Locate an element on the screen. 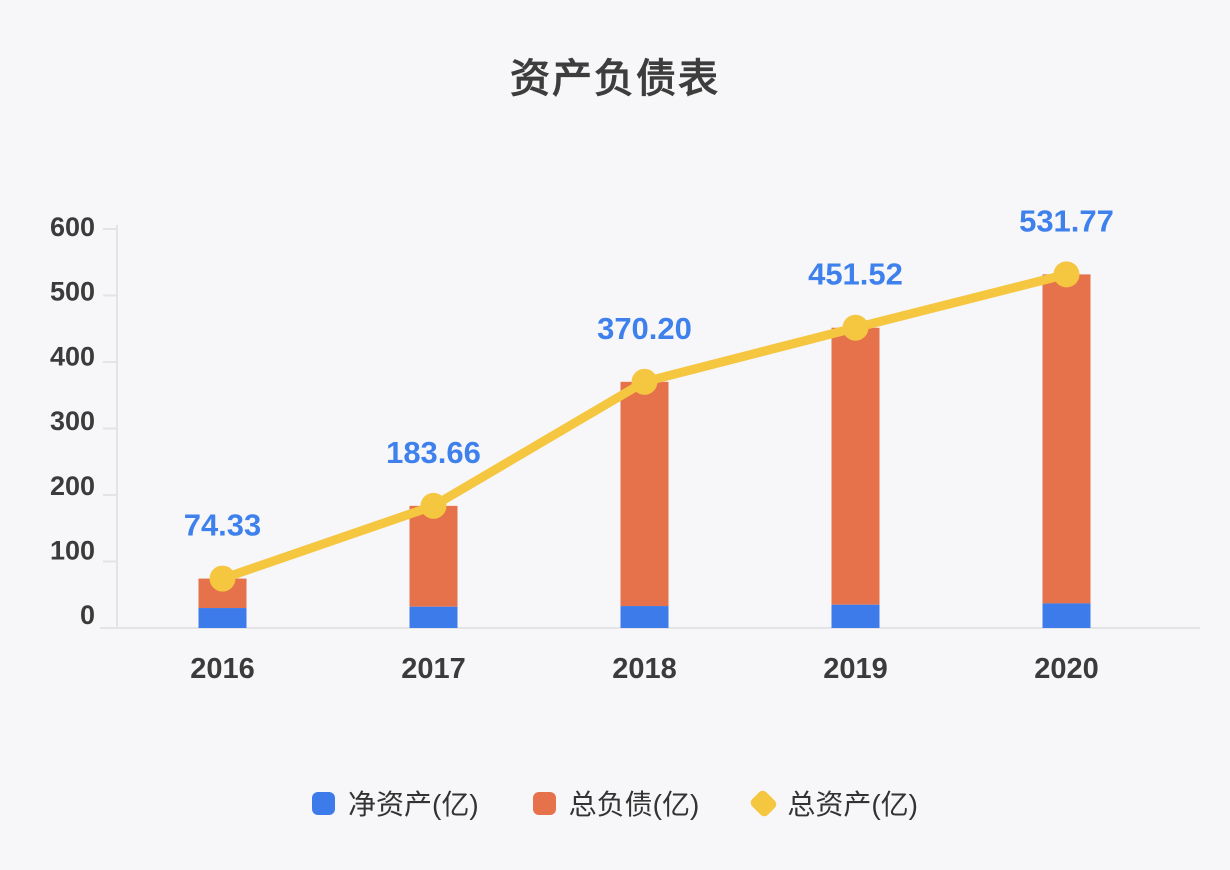 This screenshot has width=1230, height=870. data-label-2018: 370.20 is located at coordinates (644, 328).